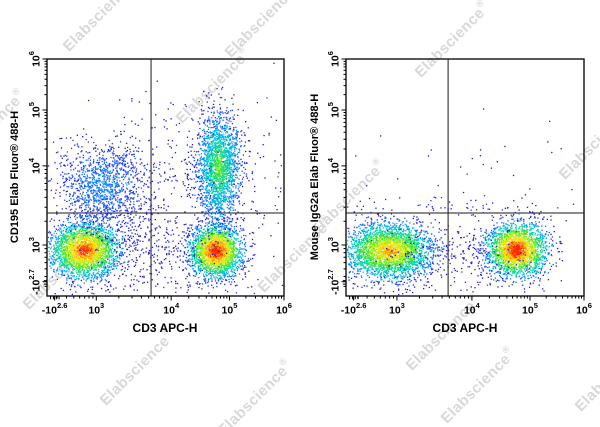 The width and height of the screenshot is (600, 427). What do you see at coordinates (165, 328) in the screenshot?
I see `x-axis-title-left: CD3 APC-H` at bounding box center [165, 328].